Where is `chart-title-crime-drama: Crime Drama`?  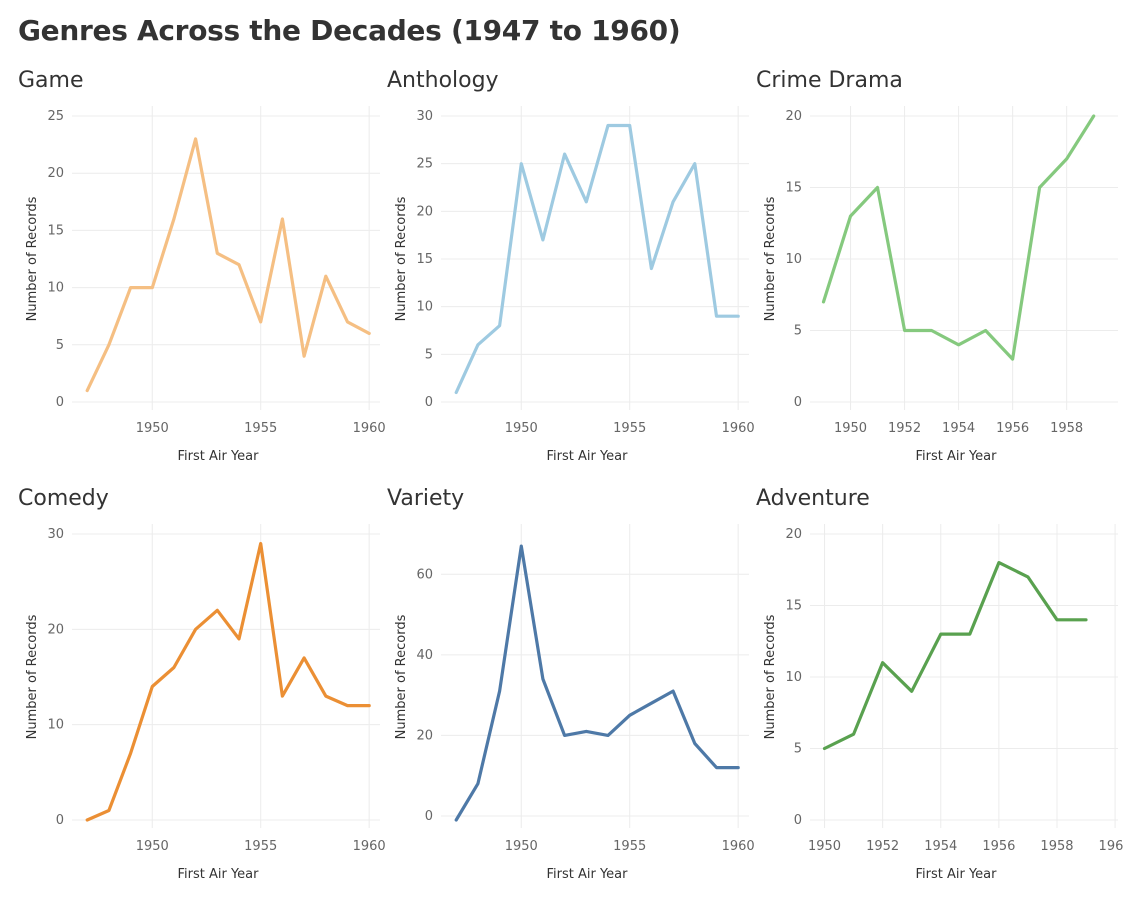 chart-title-crime-drama: Crime Drama is located at coordinates (829, 80).